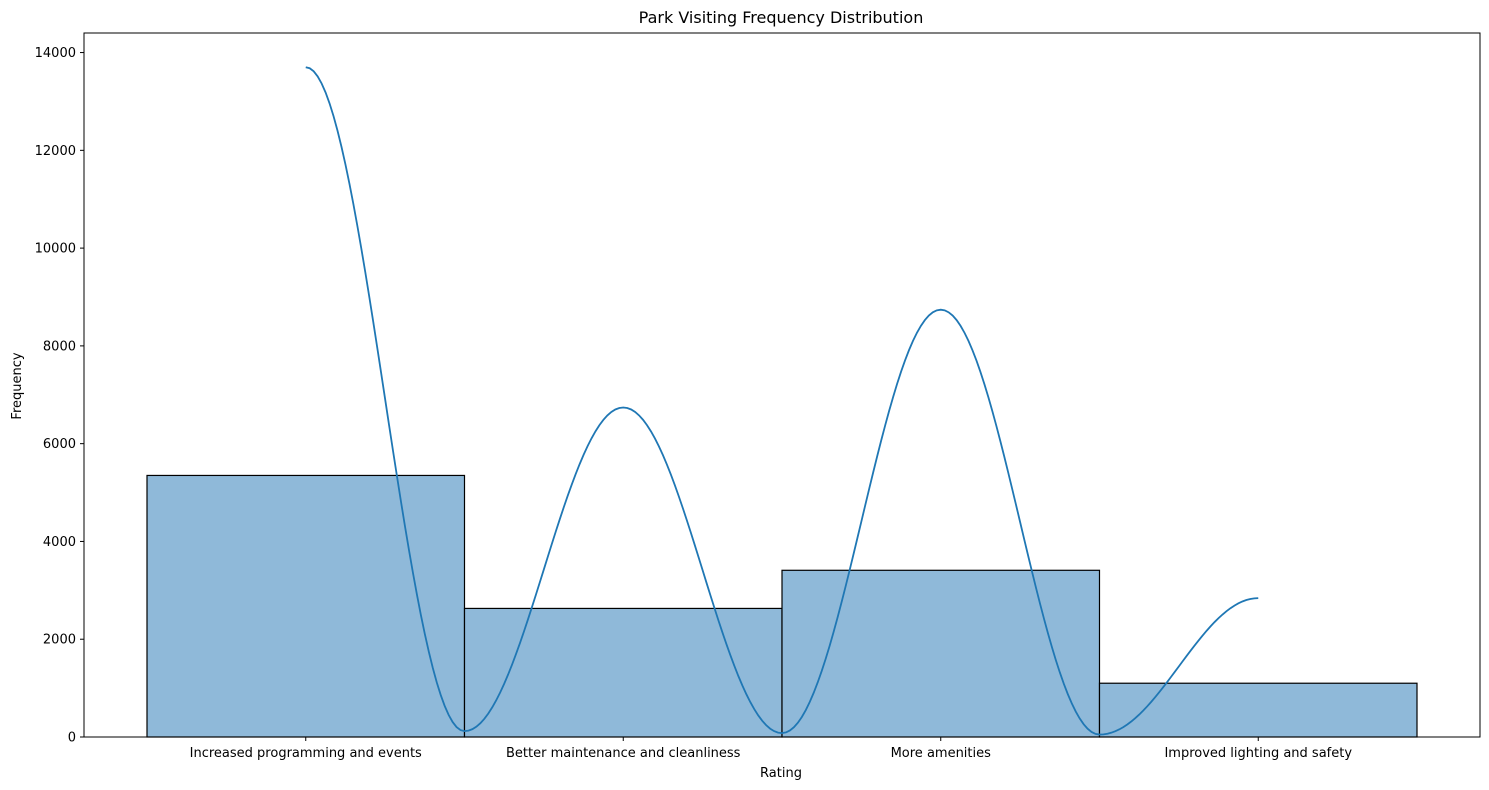 The image size is (1489, 790). Describe the element at coordinates (72, 738) in the screenshot. I see `y-tick-label: 0` at that location.